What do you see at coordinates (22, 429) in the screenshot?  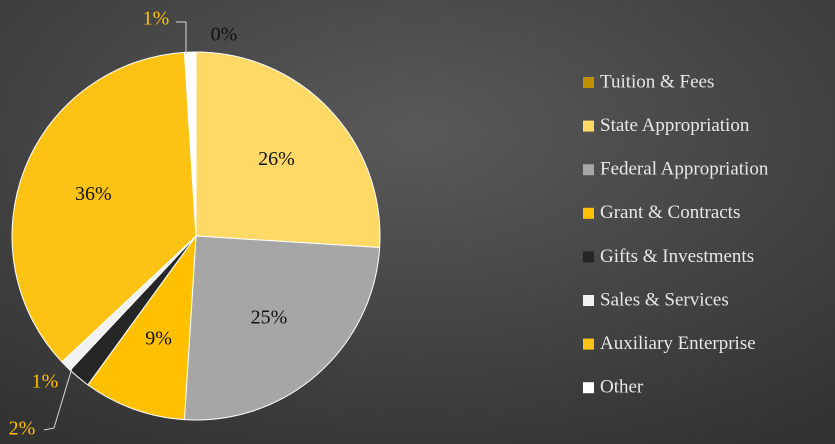 I see `data-label: 2%` at bounding box center [22, 429].